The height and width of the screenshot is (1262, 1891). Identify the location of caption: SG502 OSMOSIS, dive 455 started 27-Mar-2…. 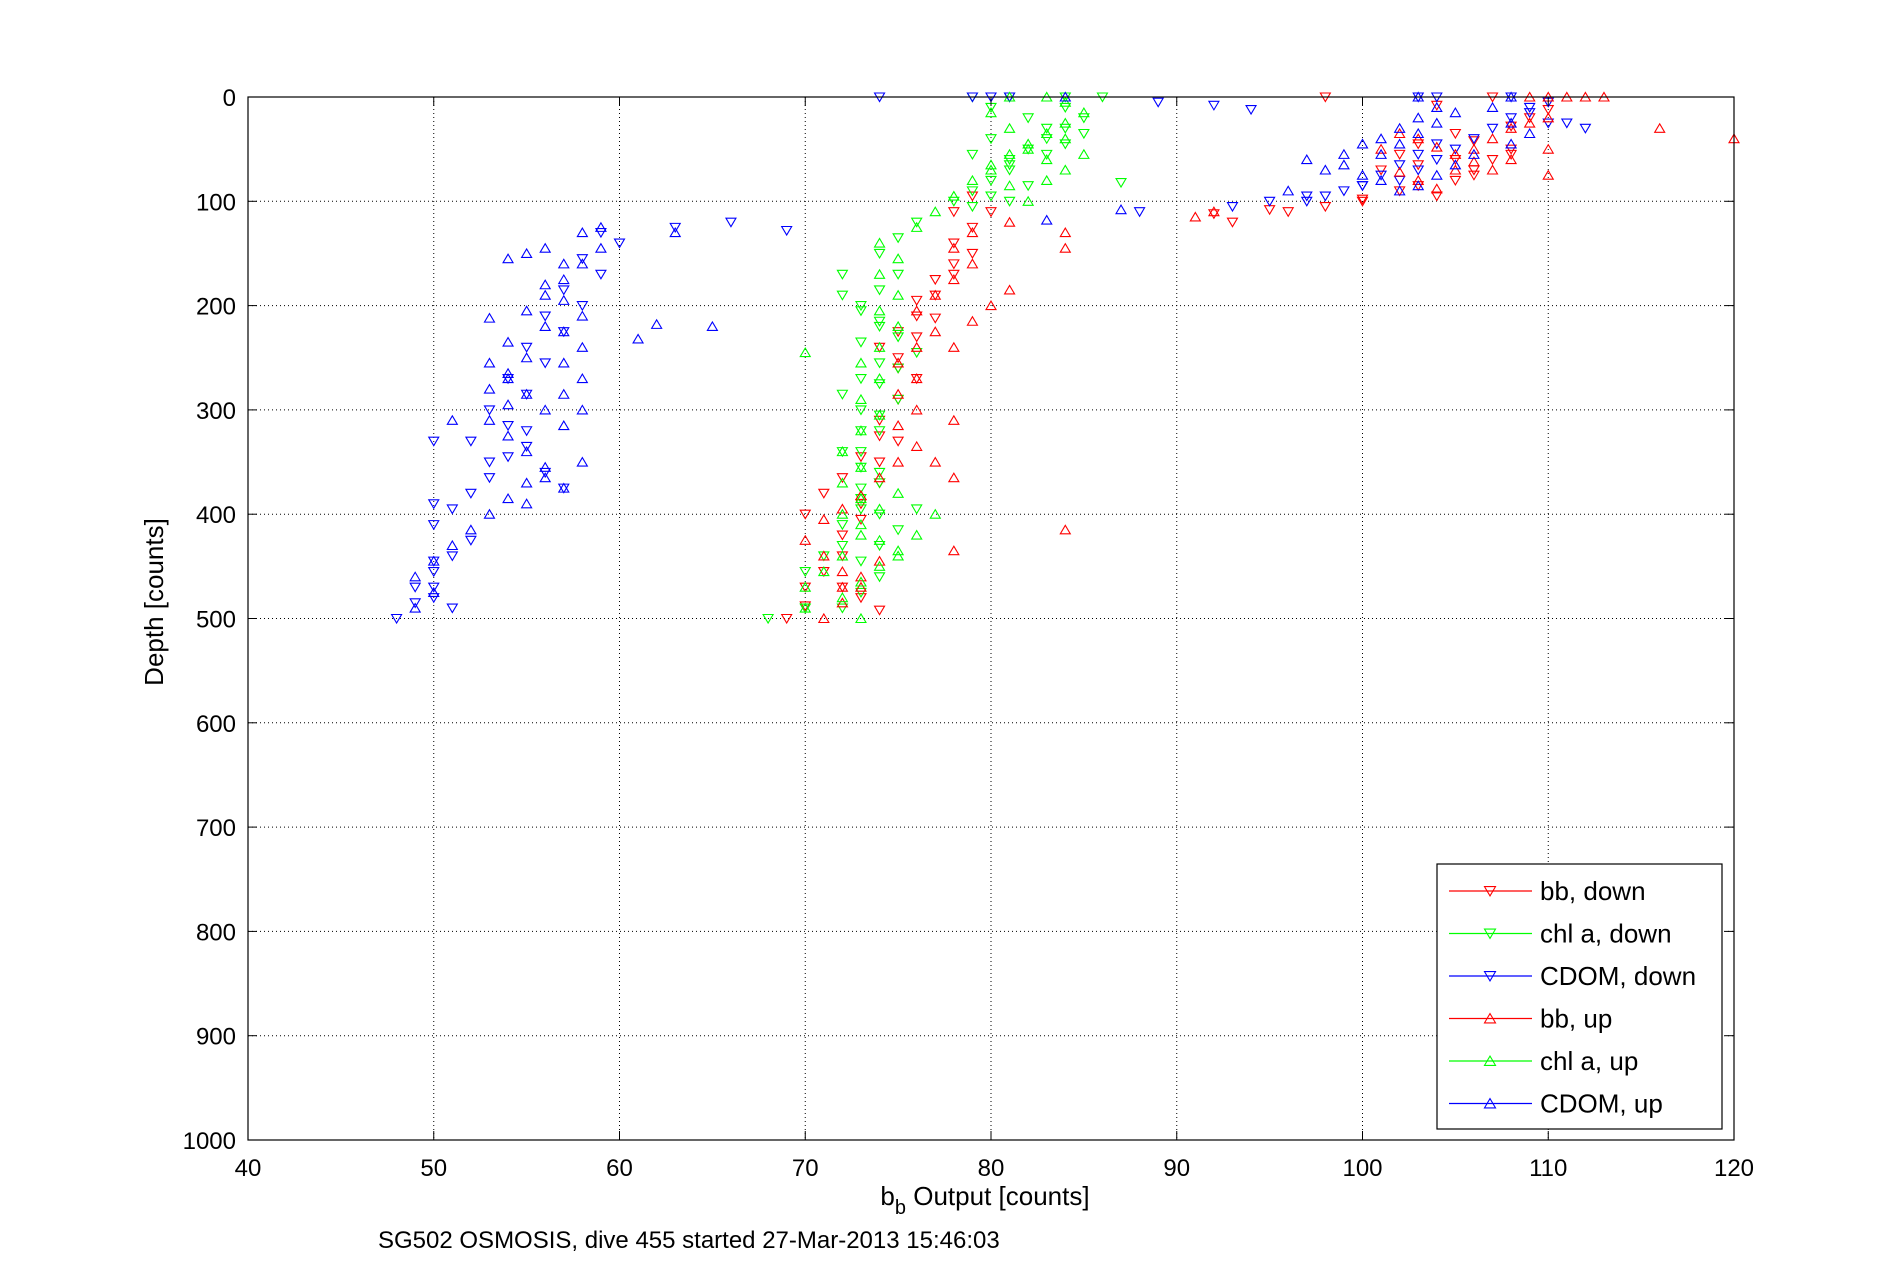
(689, 1240).